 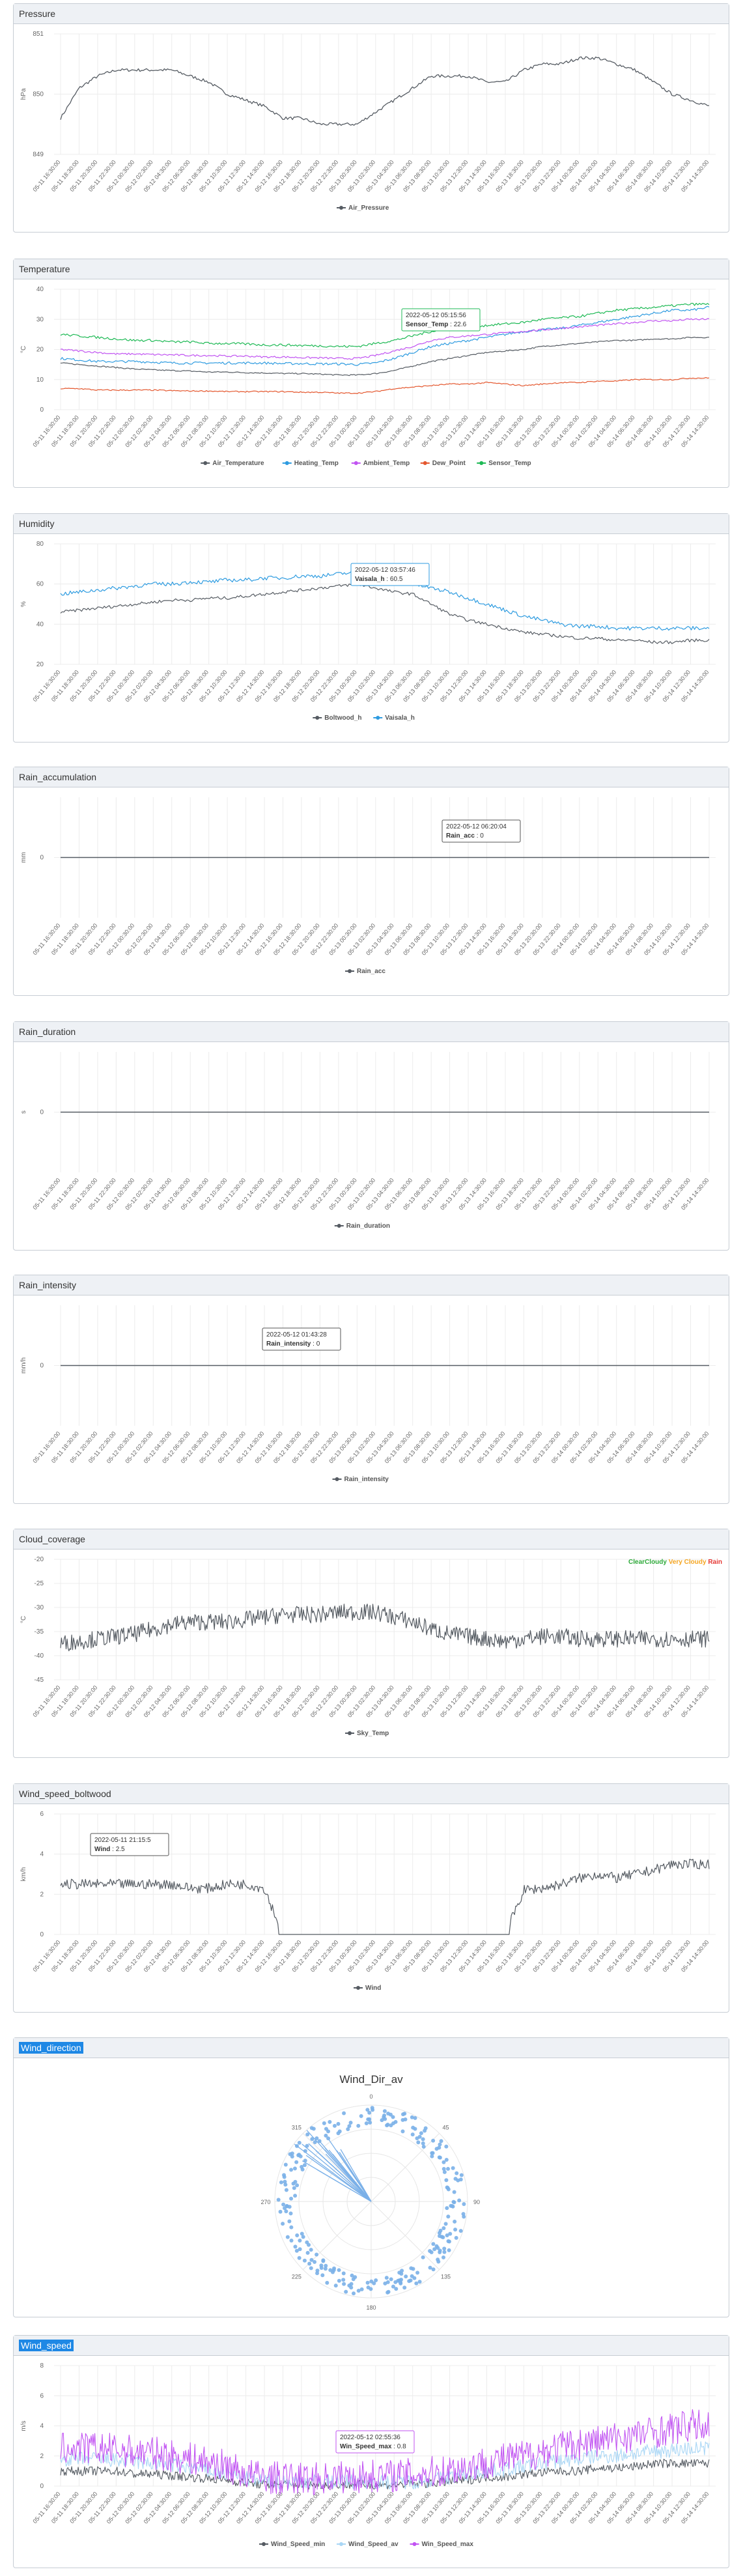 I want to click on tooltip-value: Wind : 2.5, so click(x=109, y=1849).